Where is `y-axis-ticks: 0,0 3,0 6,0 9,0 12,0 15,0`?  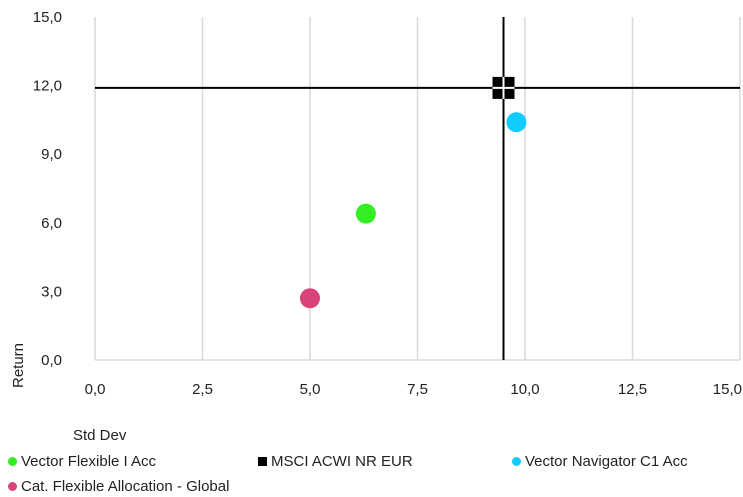
y-axis-ticks: 0,0 3,0 6,0 9,0 12,0 15,0 is located at coordinates (47, 189).